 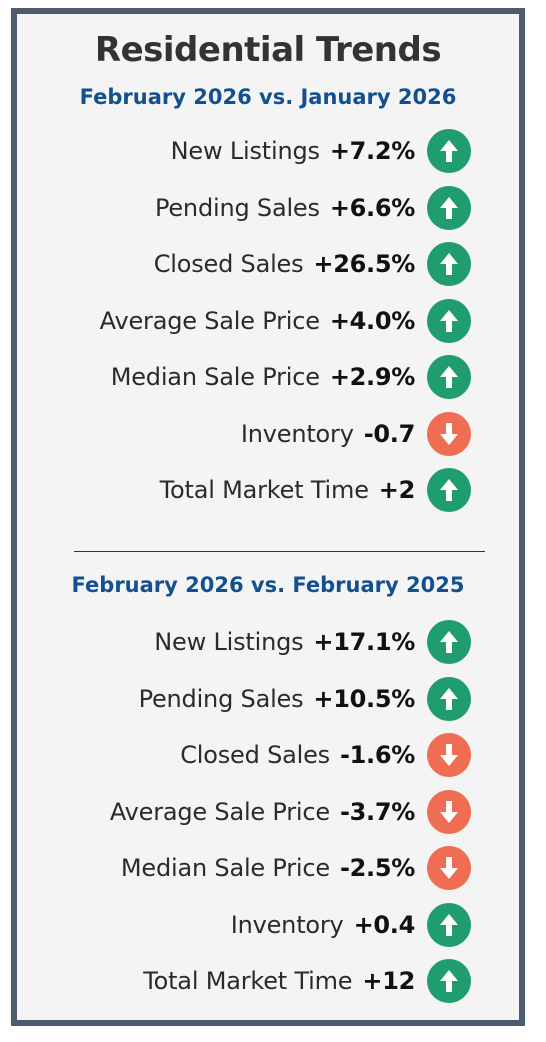 I want to click on stat-row: Closed Sales -1.6%, so click(x=325, y=755).